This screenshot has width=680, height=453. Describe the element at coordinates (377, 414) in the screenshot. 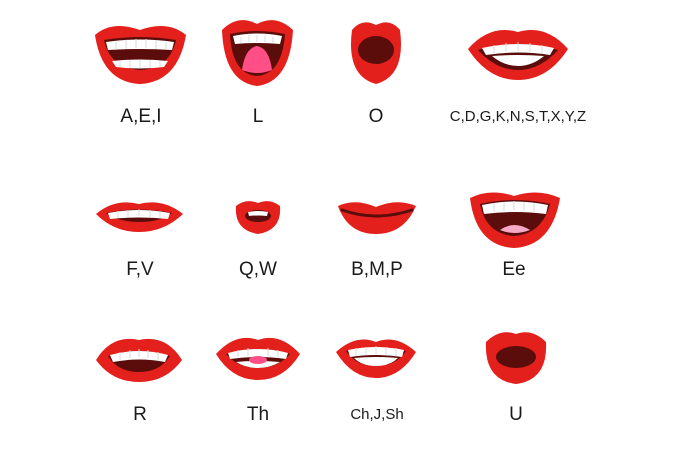

I see `phoneme-label: Ch,J,Sh` at that location.